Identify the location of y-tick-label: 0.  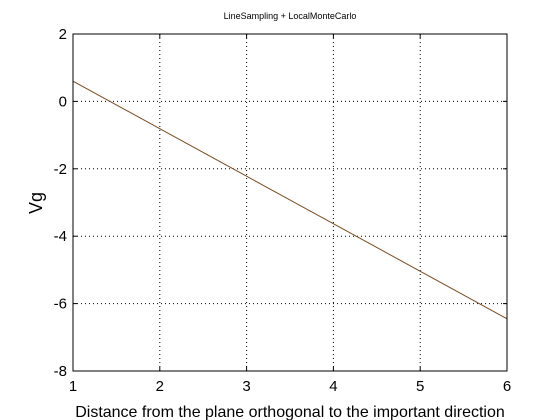
(63, 101).